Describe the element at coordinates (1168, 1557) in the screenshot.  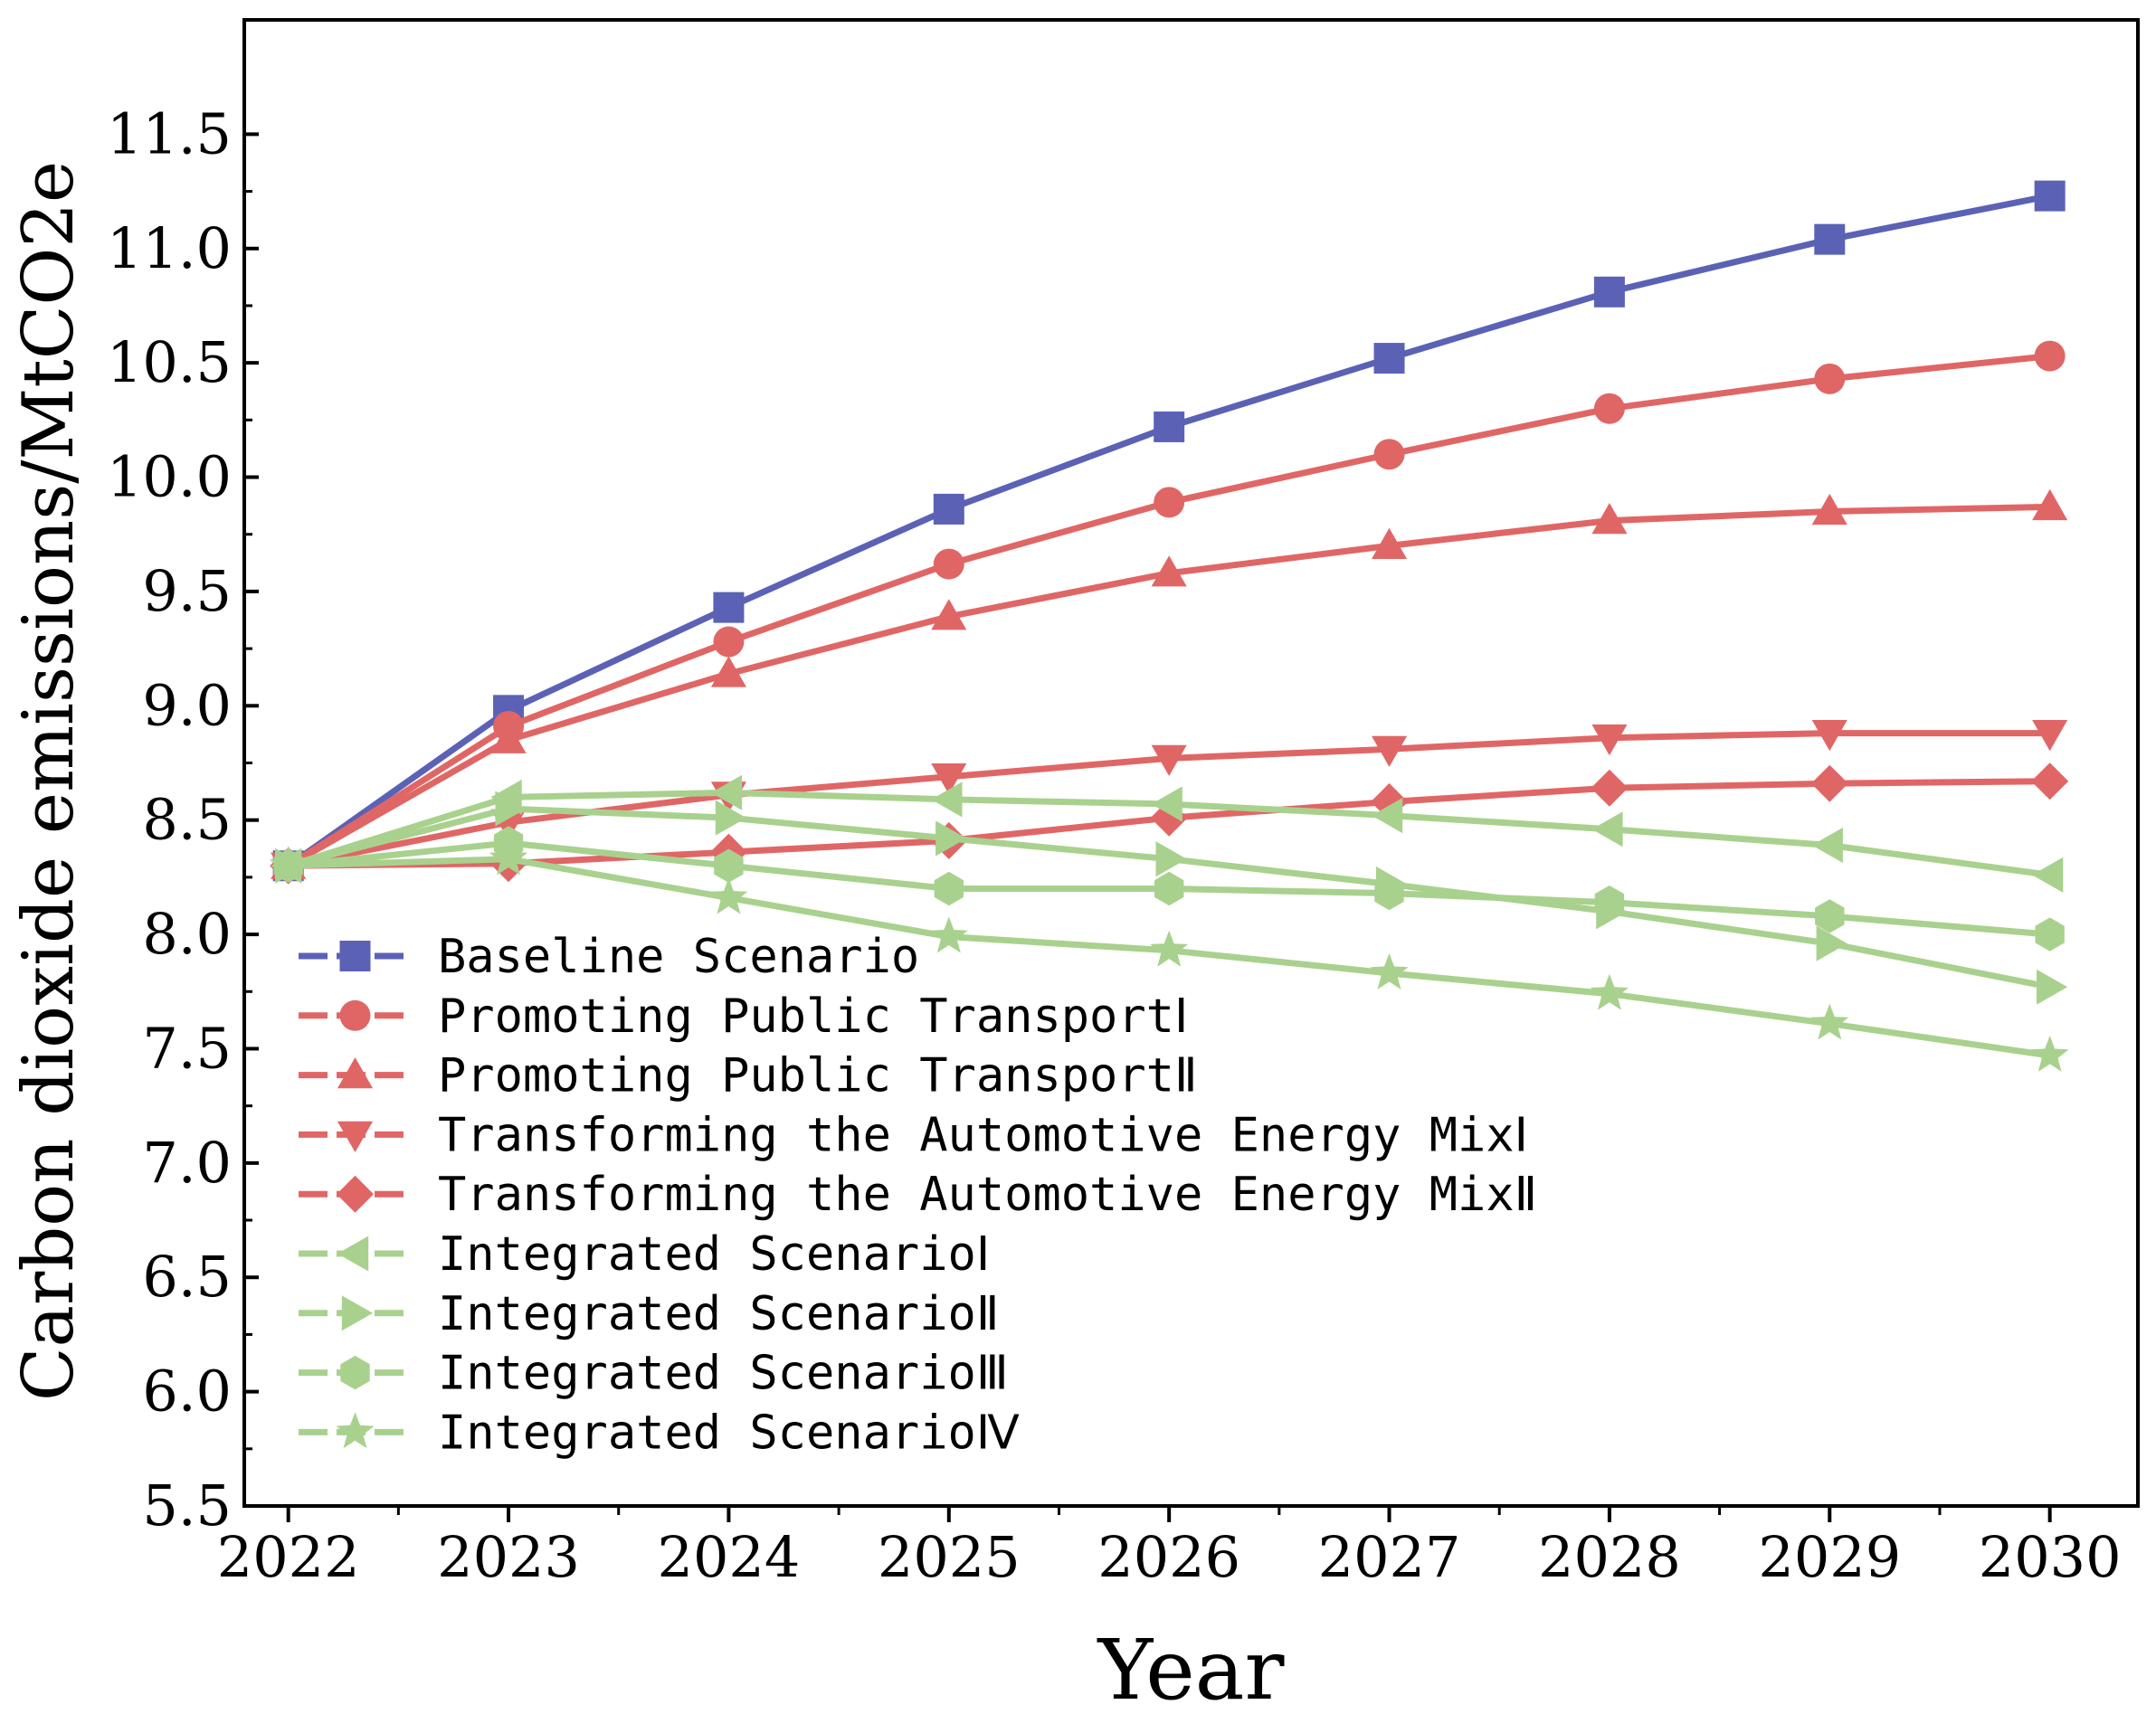
I see `x-tick-label: 2026` at that location.